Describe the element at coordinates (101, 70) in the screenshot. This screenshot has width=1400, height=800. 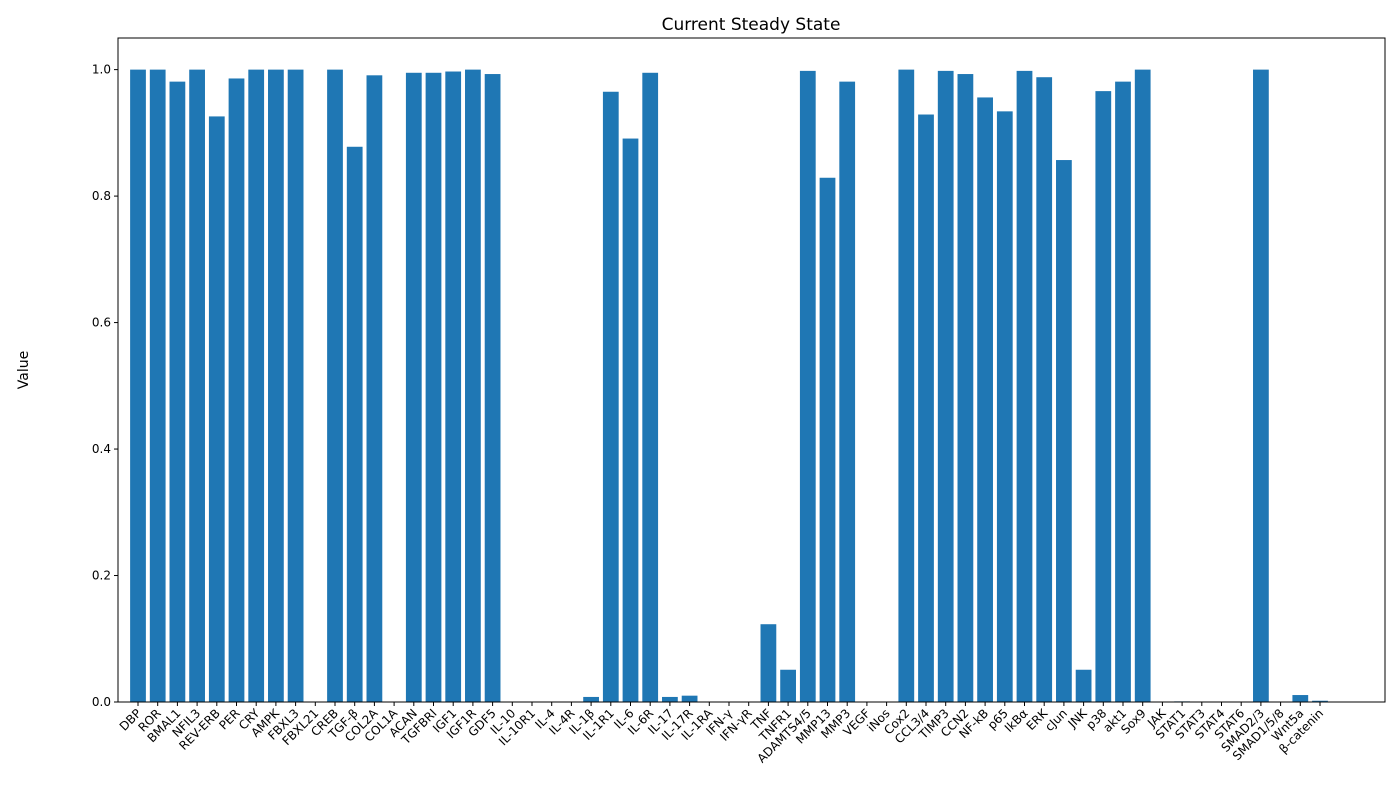
I see `y-tick-label: 1.0` at that location.